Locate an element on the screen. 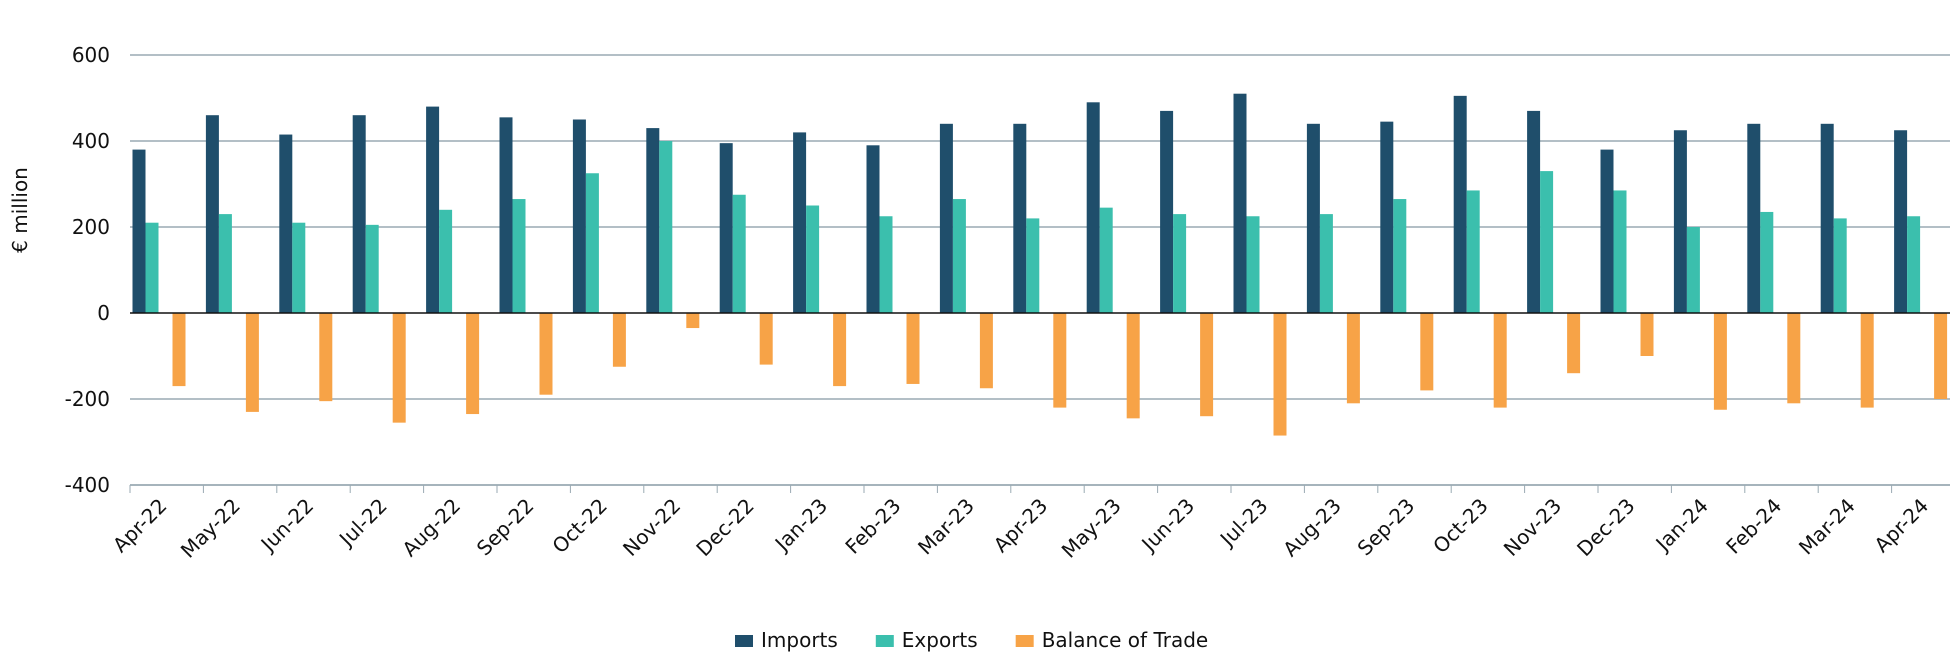  x-tick-label: Jul-23 is located at coordinates (1243, 523).